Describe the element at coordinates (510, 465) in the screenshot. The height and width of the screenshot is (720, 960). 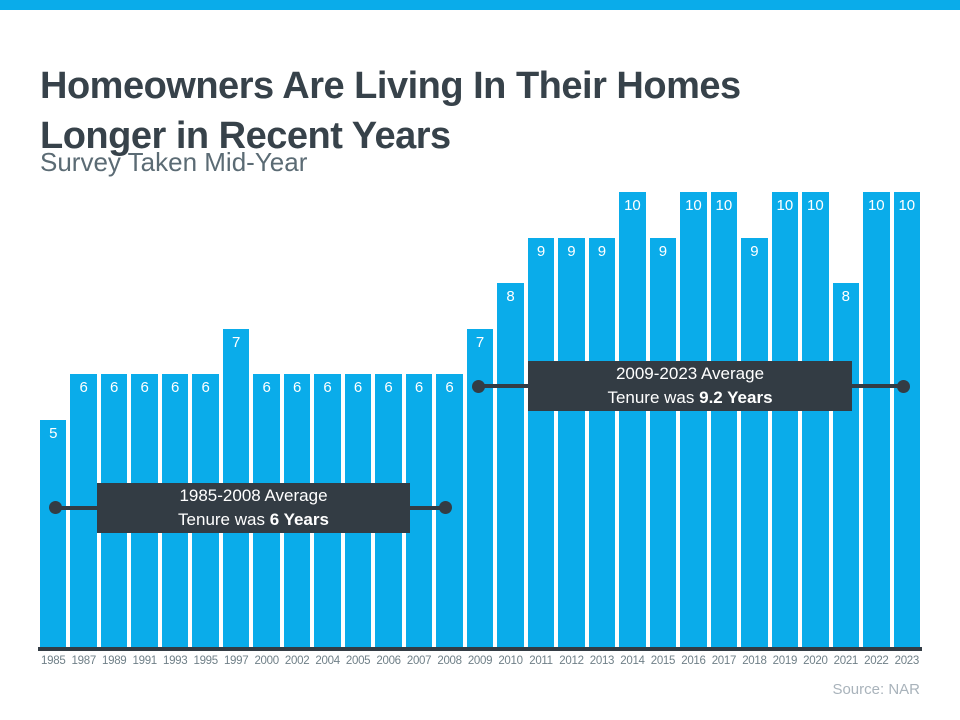
I see `bar-2010: 8` at that location.